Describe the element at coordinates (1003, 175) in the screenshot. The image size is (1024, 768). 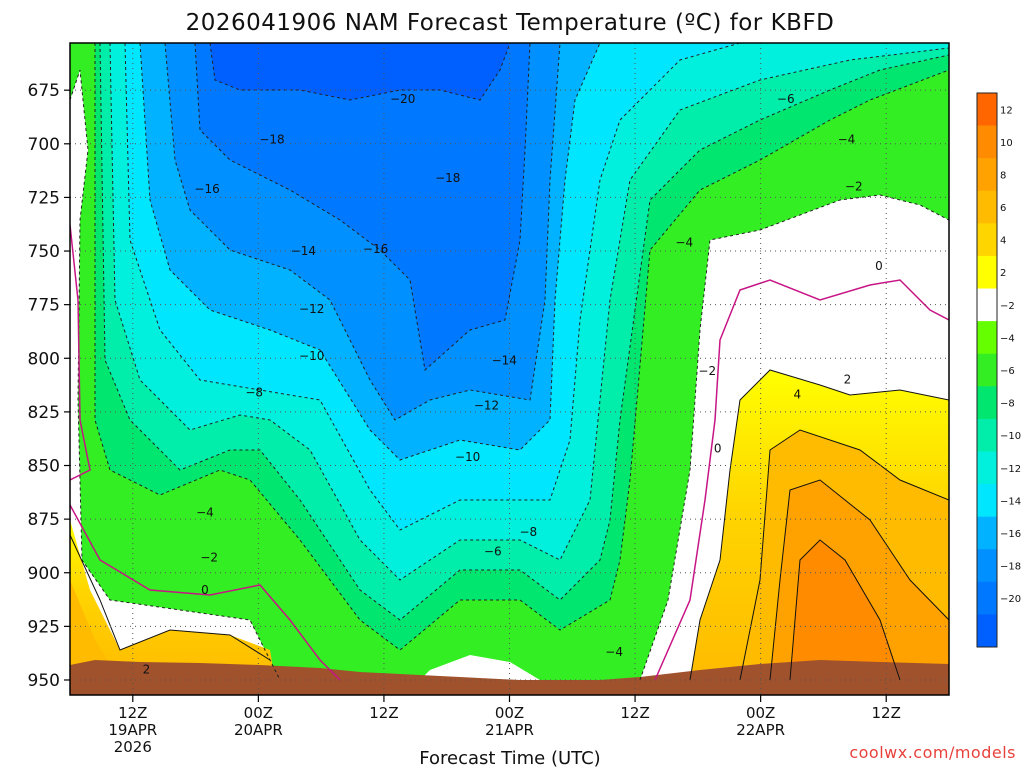
I see `colorbar-label: 8` at that location.